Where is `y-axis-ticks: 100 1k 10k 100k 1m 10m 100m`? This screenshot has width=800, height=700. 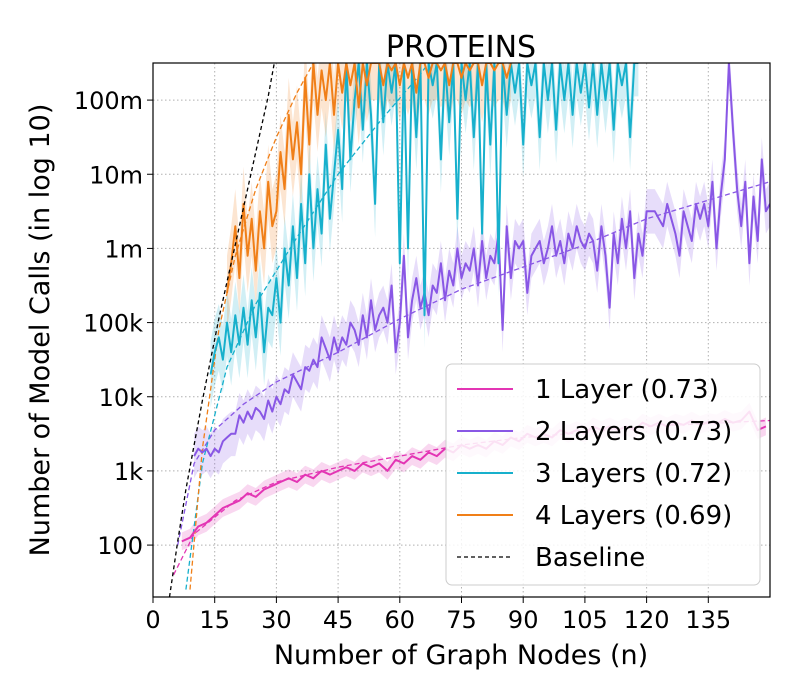
y-axis-ticks: 100 1k 10k 100k 1m 10m 100m is located at coordinates (113, 323).